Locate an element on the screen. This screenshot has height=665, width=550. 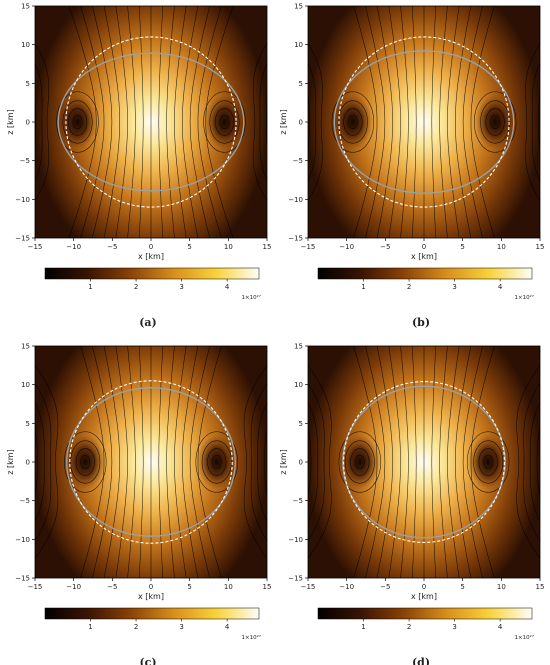
reference-circle is located at coordinates (151, 122).